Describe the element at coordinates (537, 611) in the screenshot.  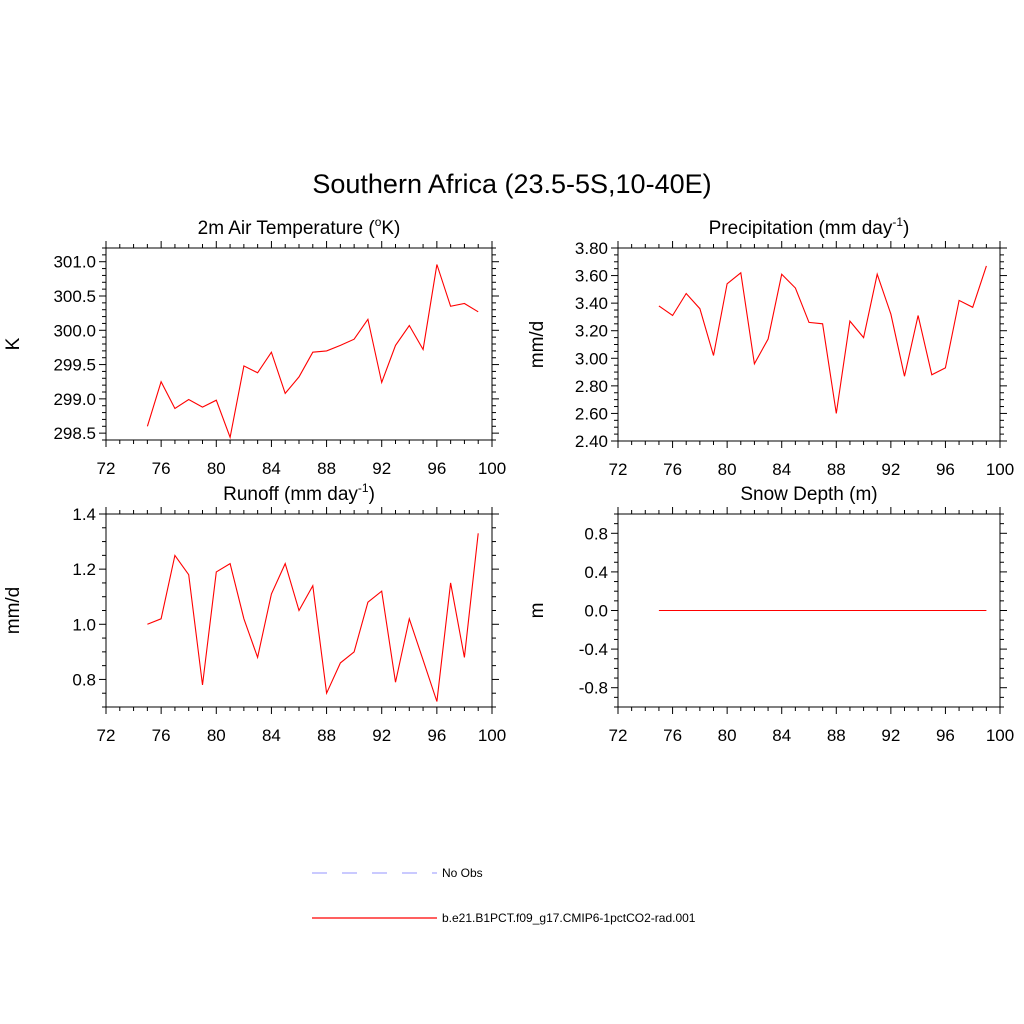
I see `y-axis-label: m` at that location.